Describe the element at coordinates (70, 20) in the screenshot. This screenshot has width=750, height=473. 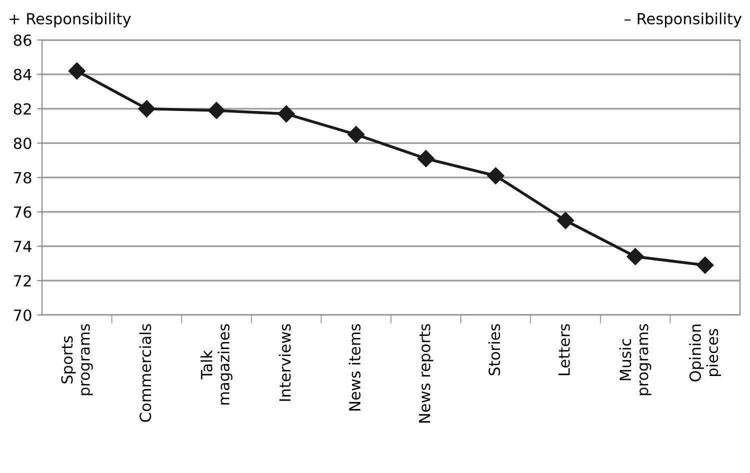
I see `text: + Responsibility` at that location.